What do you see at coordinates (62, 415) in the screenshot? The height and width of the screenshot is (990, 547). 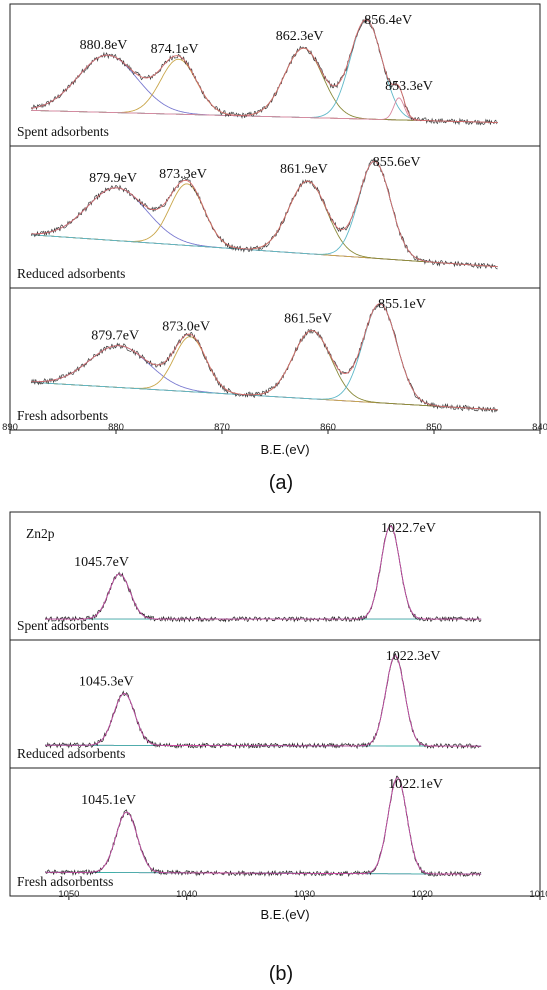 I see `sample-label: Fresh adsorbents` at bounding box center [62, 415].